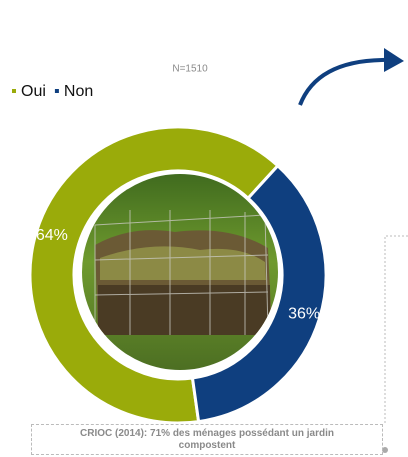 Image resolution: width=408 pixels, height=457 pixels. What do you see at coordinates (33, 91) in the screenshot?
I see `legend-label: Oui` at bounding box center [33, 91].